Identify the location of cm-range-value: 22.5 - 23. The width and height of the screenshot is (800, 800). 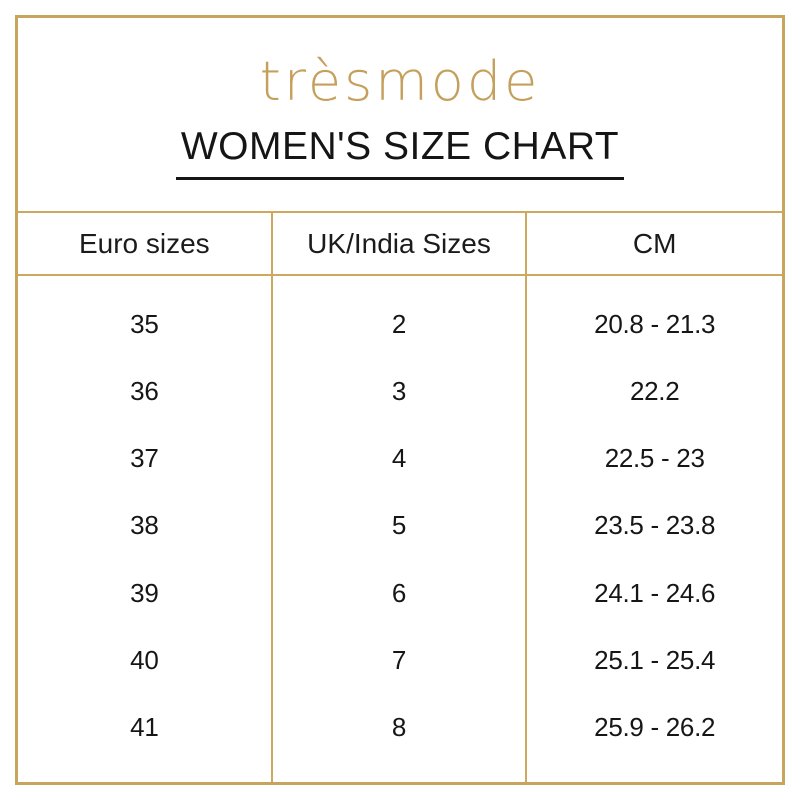
(654, 458).